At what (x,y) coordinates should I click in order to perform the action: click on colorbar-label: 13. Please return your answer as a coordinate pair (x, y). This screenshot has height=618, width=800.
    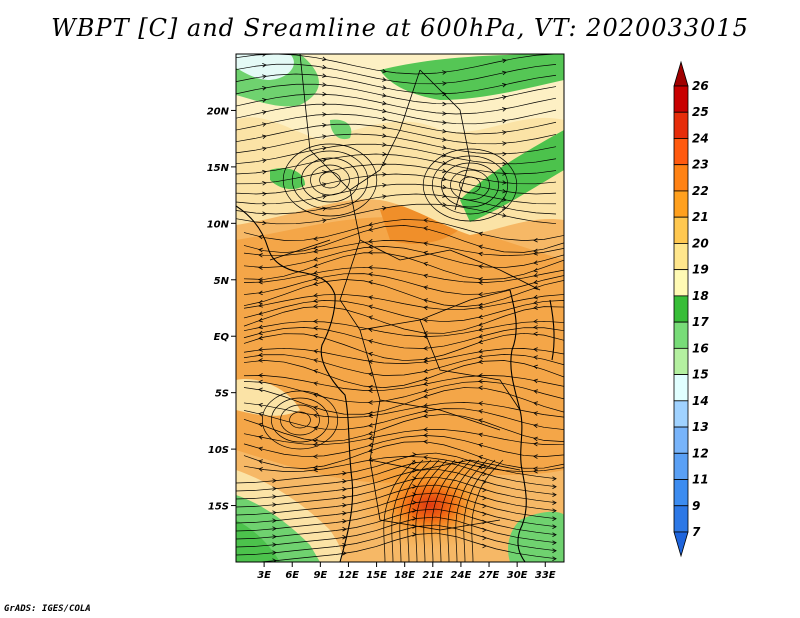
    Looking at the image, I should click on (700, 427).